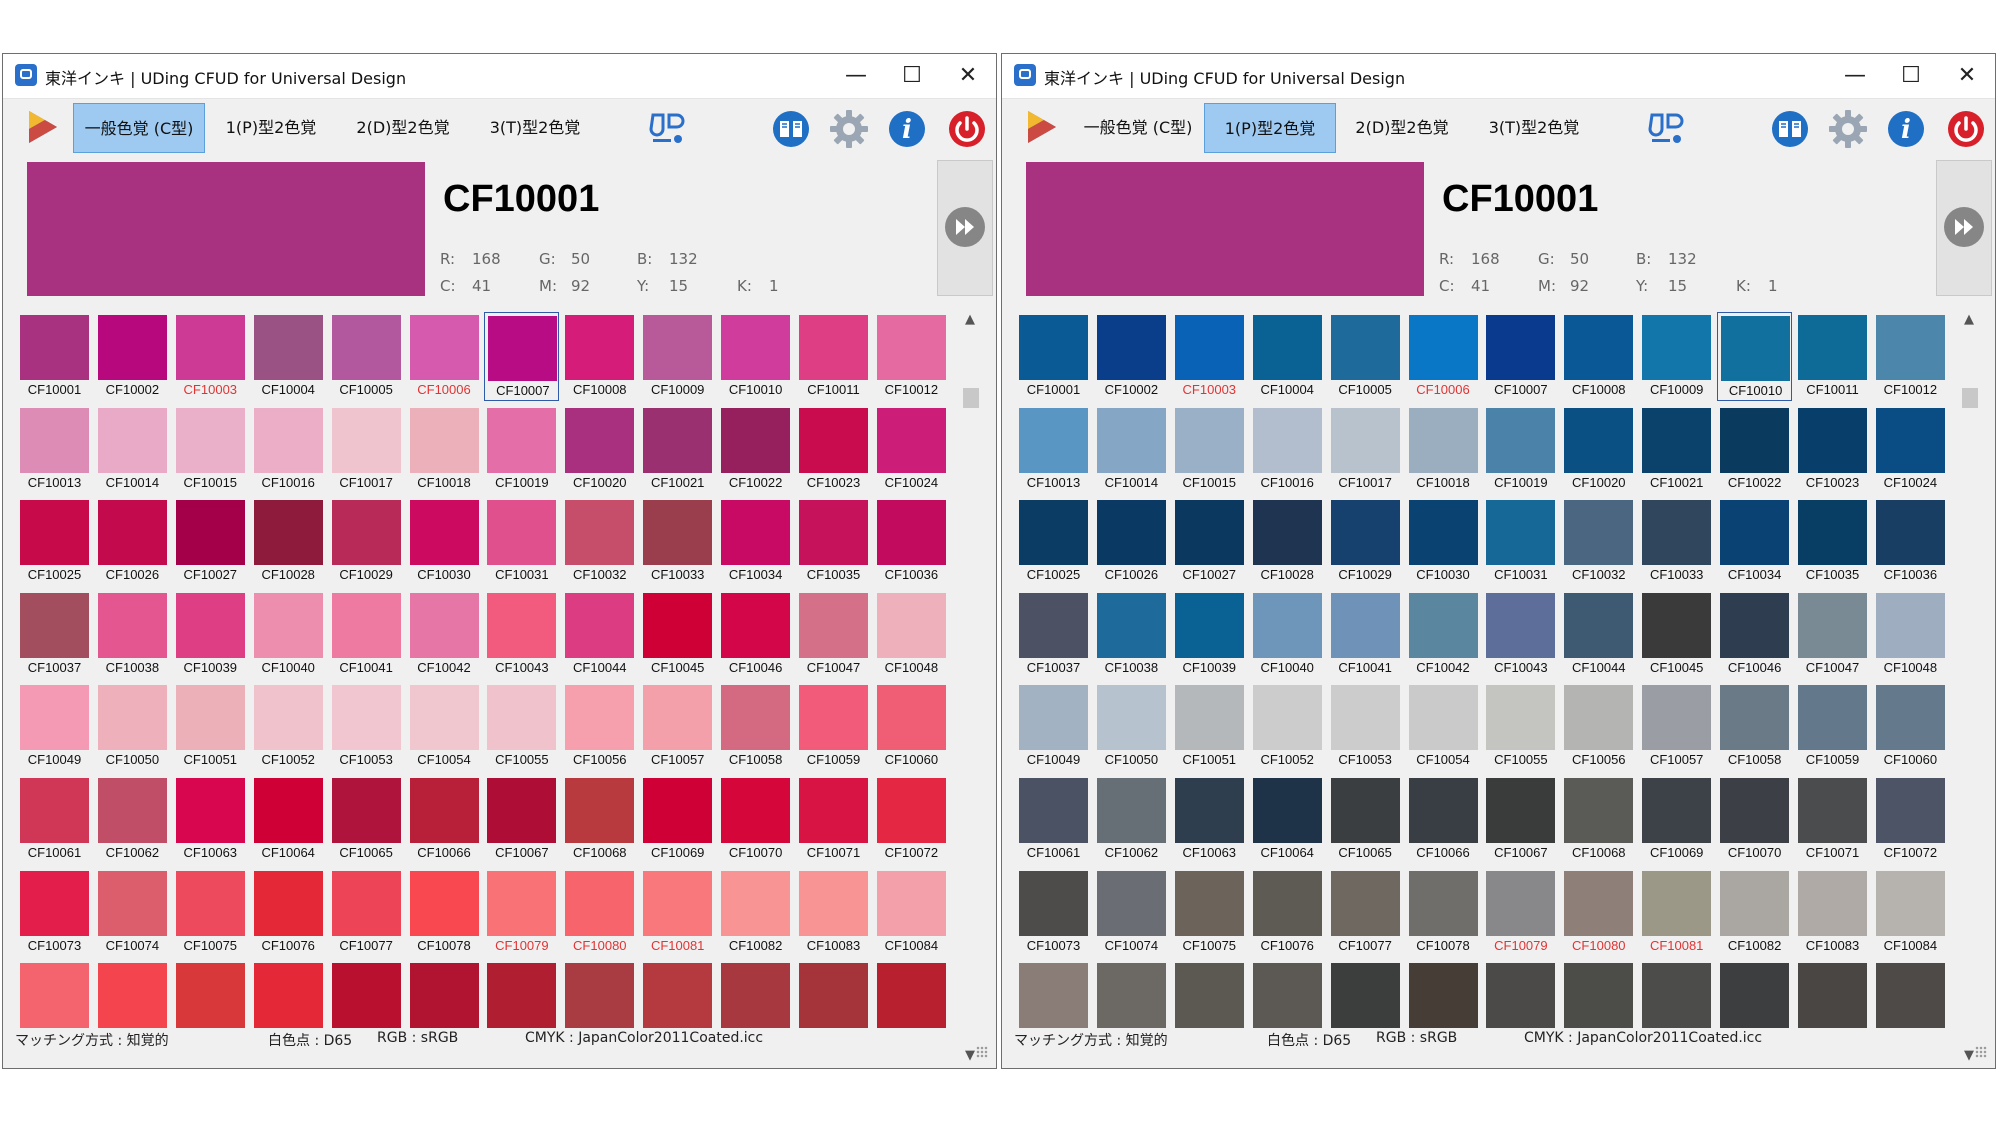  I want to click on color-swatch: CF10076, so click(1287, 912).